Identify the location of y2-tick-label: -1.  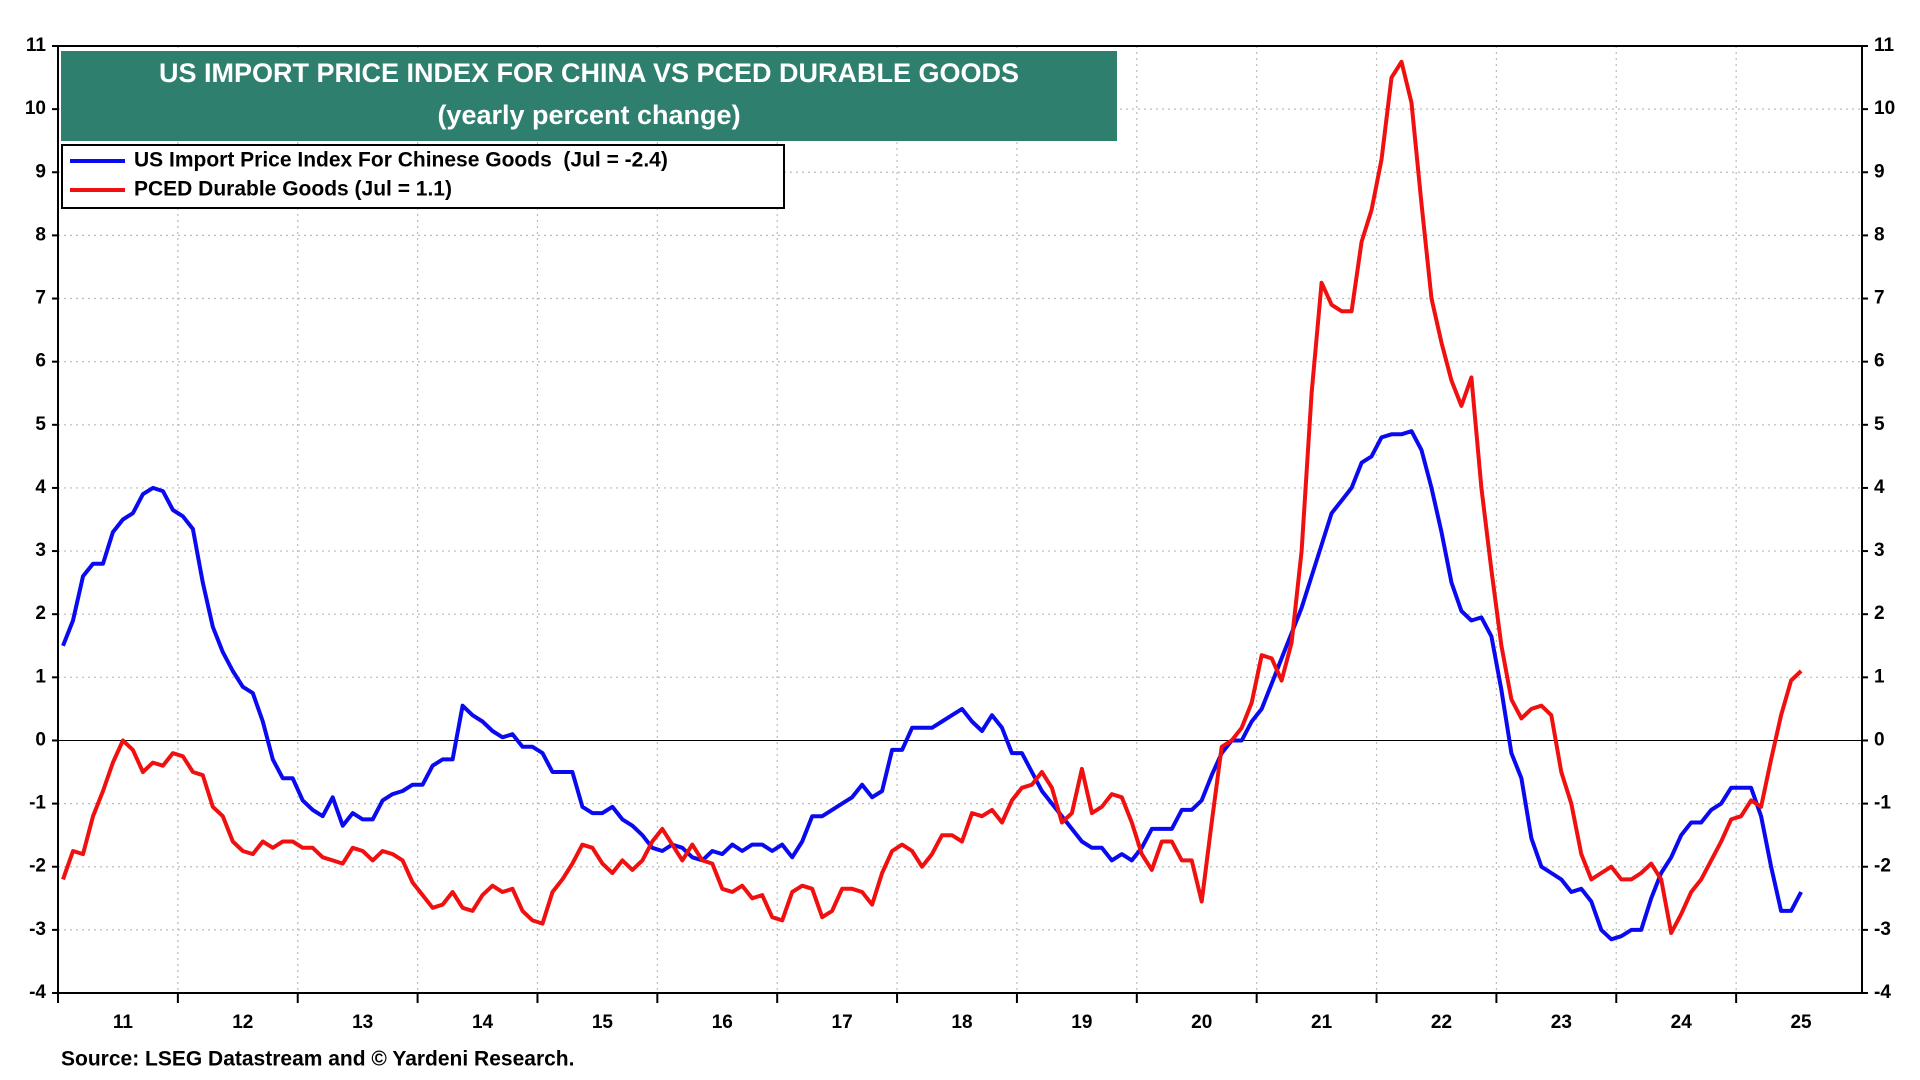
(1882, 803).